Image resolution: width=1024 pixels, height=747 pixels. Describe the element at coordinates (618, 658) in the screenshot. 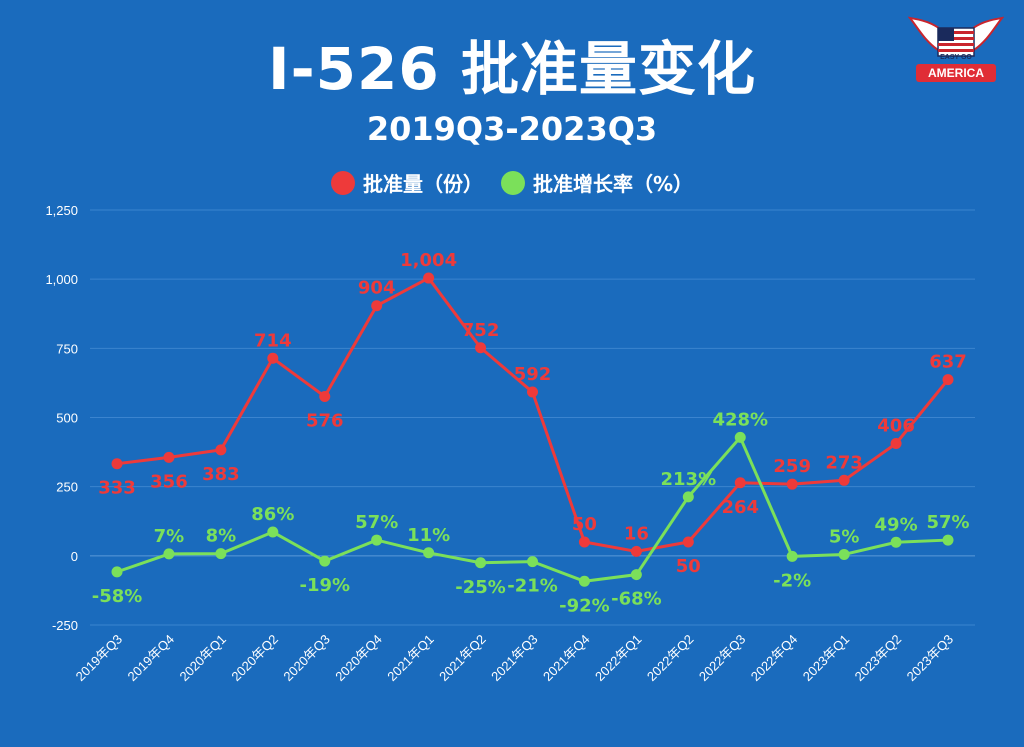

I see `x-tick-label: 2022年Q1` at that location.